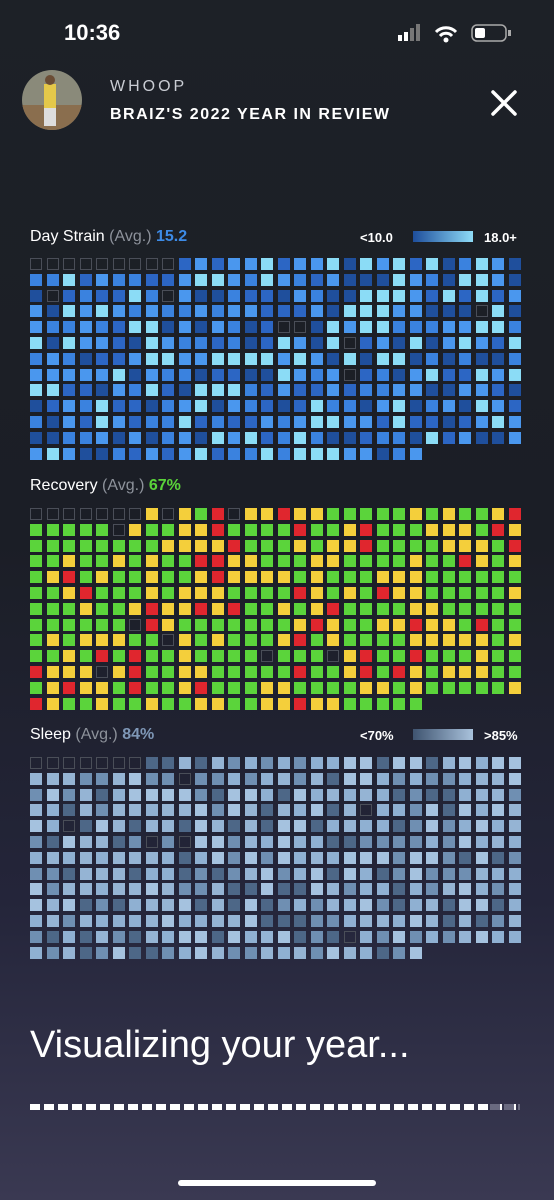 This screenshot has width=554, height=1200. What do you see at coordinates (52, 100) in the screenshot?
I see `avatar` at bounding box center [52, 100].